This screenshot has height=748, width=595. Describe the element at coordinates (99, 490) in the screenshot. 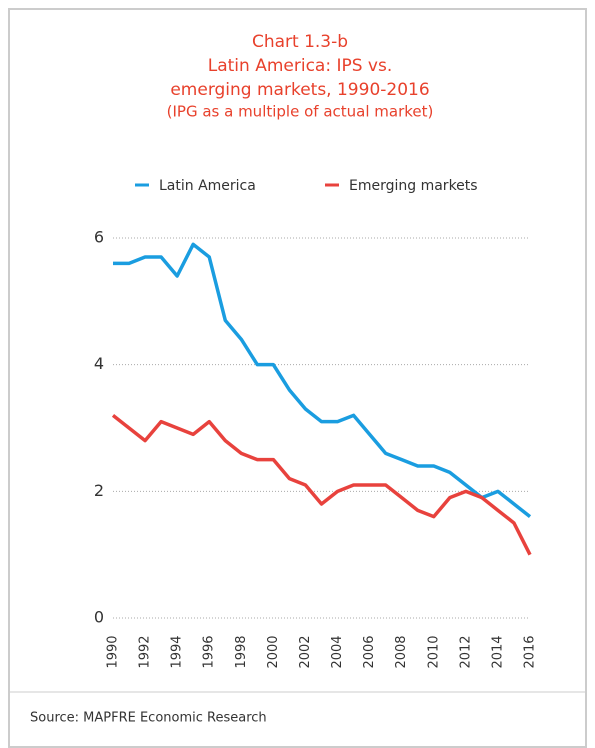

I see `y-tick-label: 2` at that location.